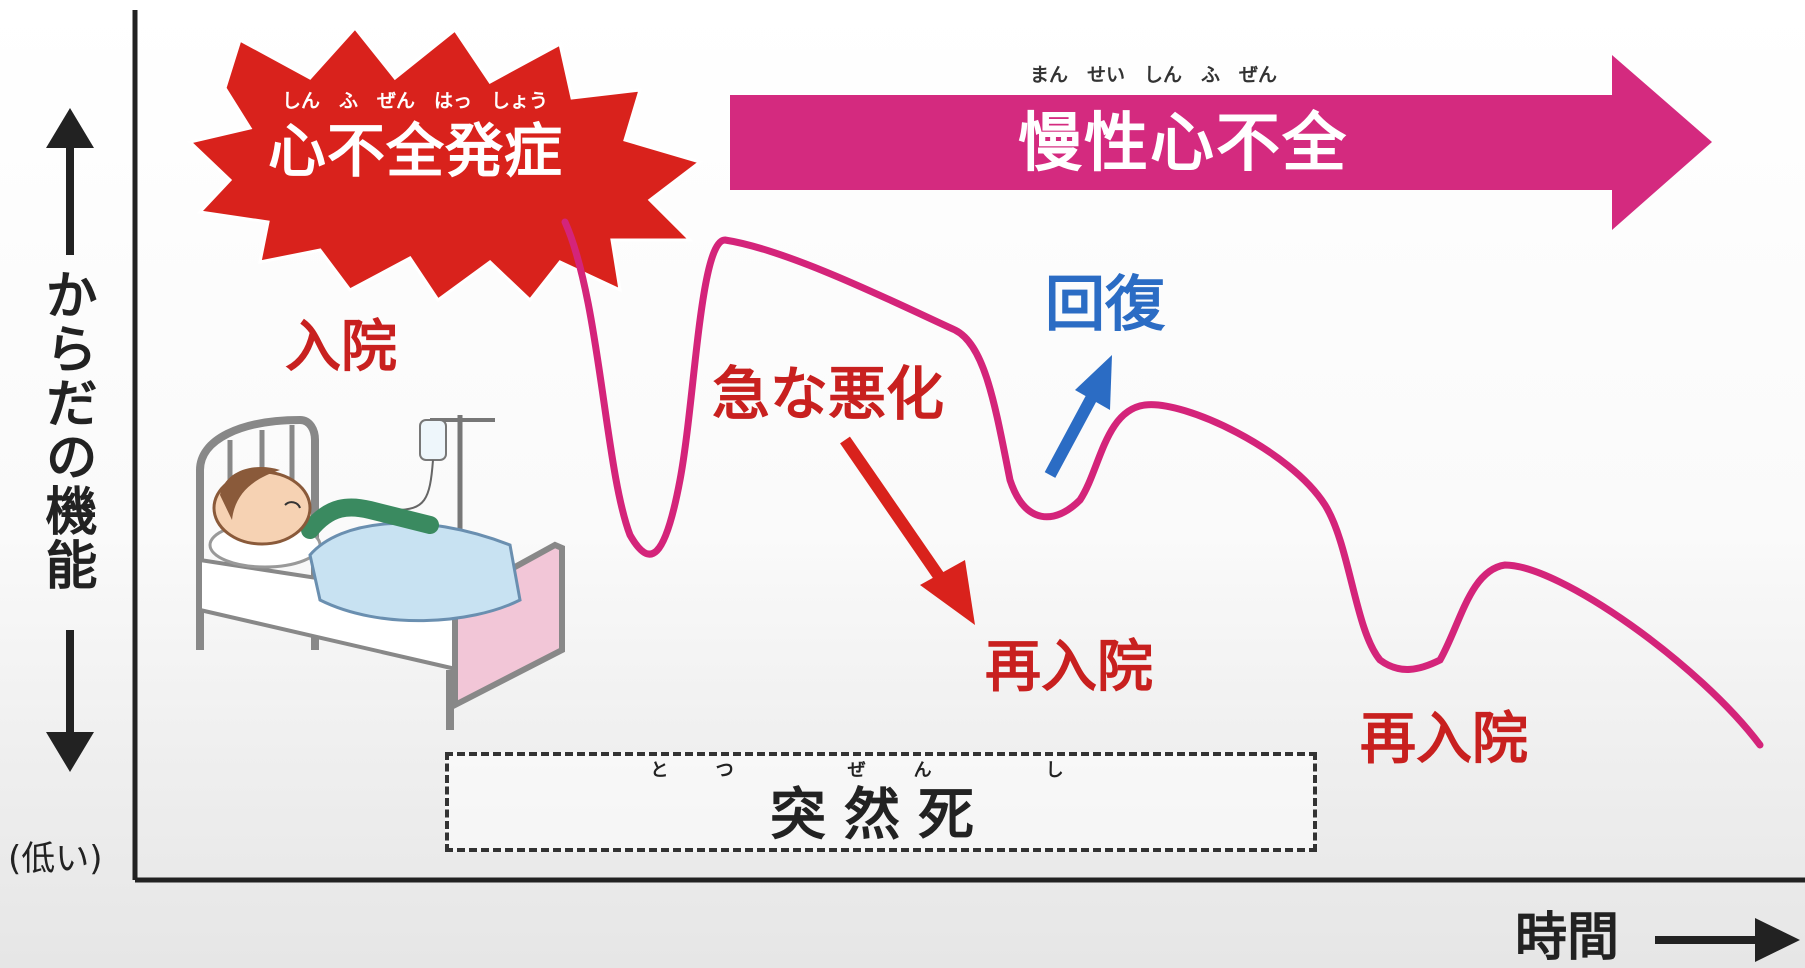 Image resolution: width=1805 pixels, height=968 pixels. Describe the element at coordinates (1444, 739) in the screenshot. I see `readmission-label-2: 再入院` at that location.